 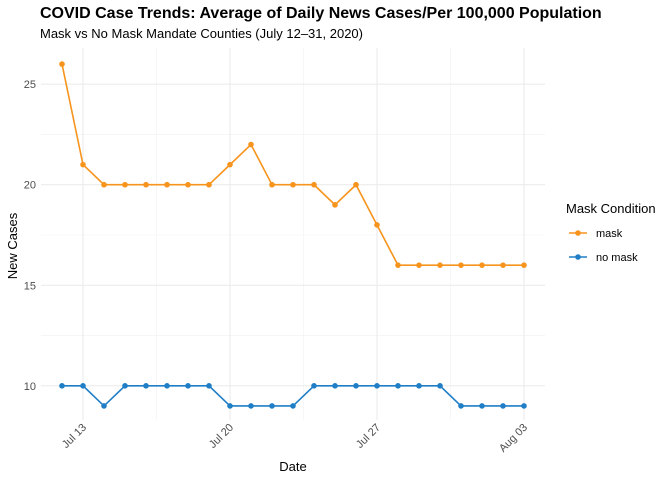 What do you see at coordinates (30, 286) in the screenshot?
I see `y-tick-label: 15` at bounding box center [30, 286].